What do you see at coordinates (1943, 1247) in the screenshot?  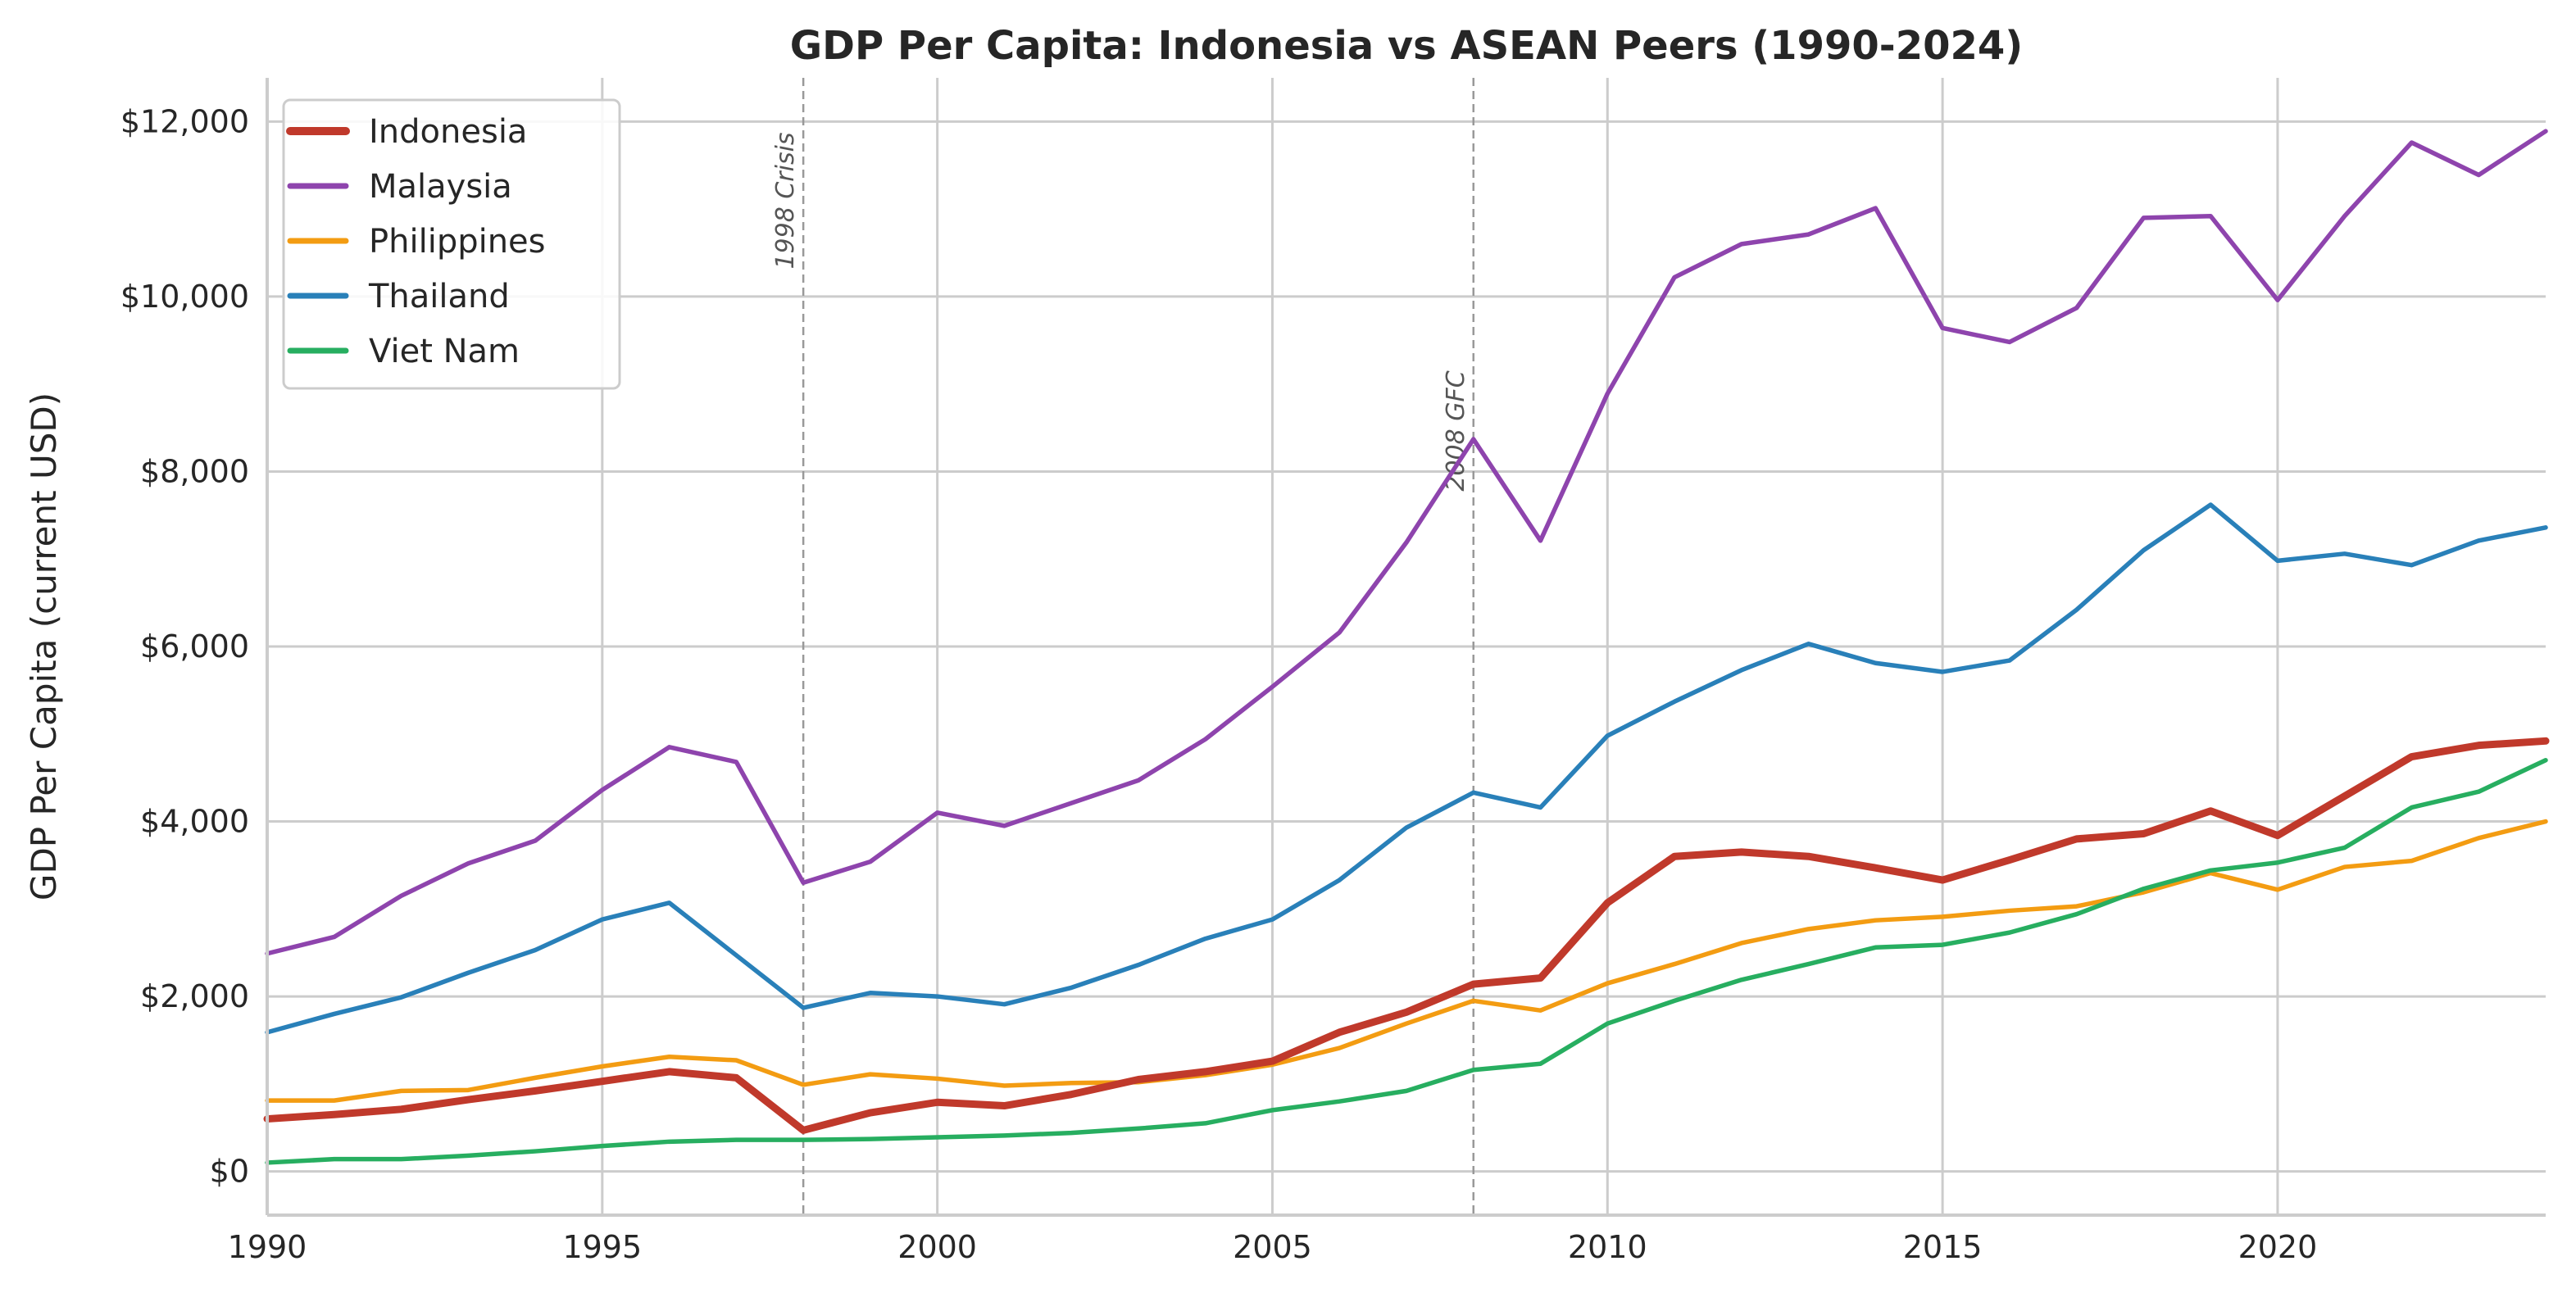 I see `x-tick-label: 2015` at bounding box center [1943, 1247].